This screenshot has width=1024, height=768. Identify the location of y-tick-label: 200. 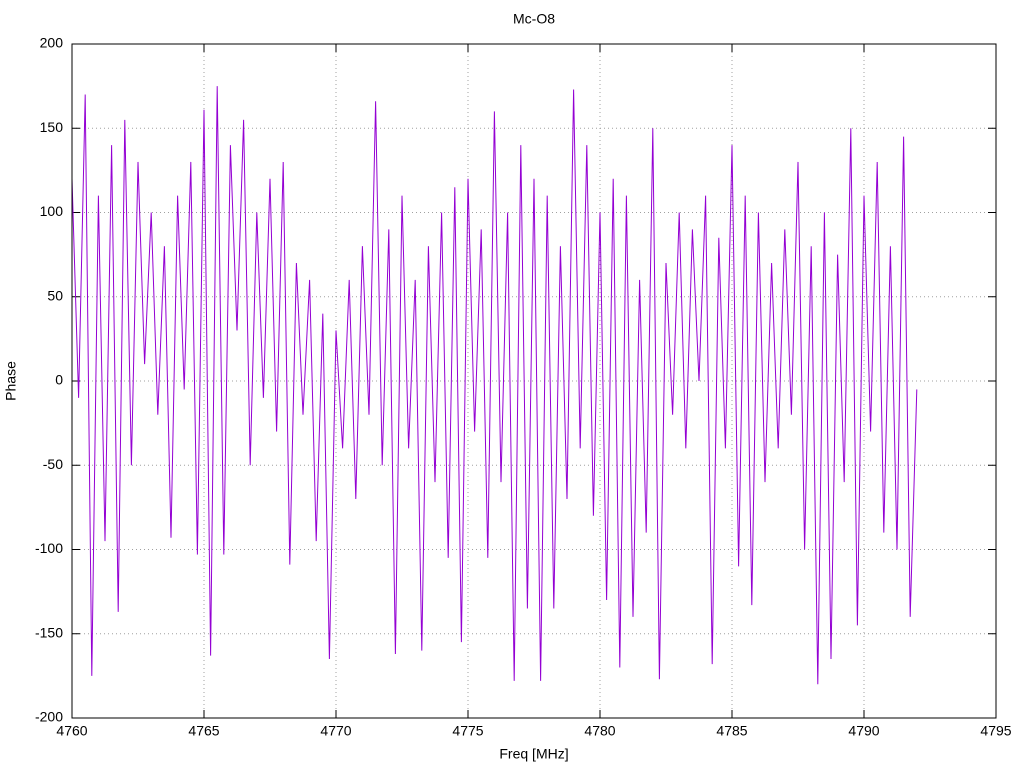
(52, 43).